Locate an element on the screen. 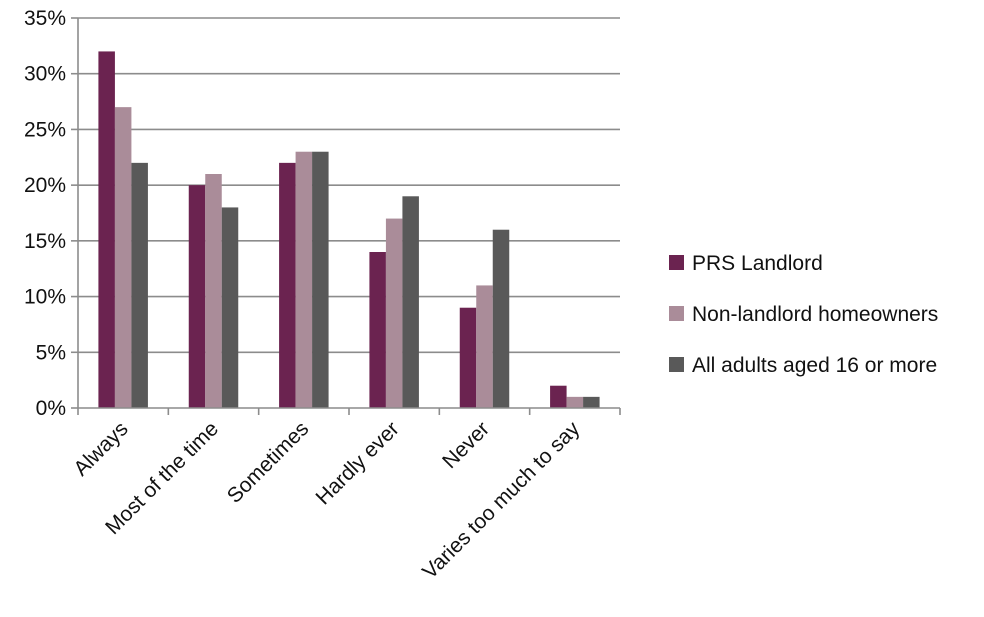 The image size is (984, 617). x-tick-label: Varies too much to say is located at coordinates (501, 500).